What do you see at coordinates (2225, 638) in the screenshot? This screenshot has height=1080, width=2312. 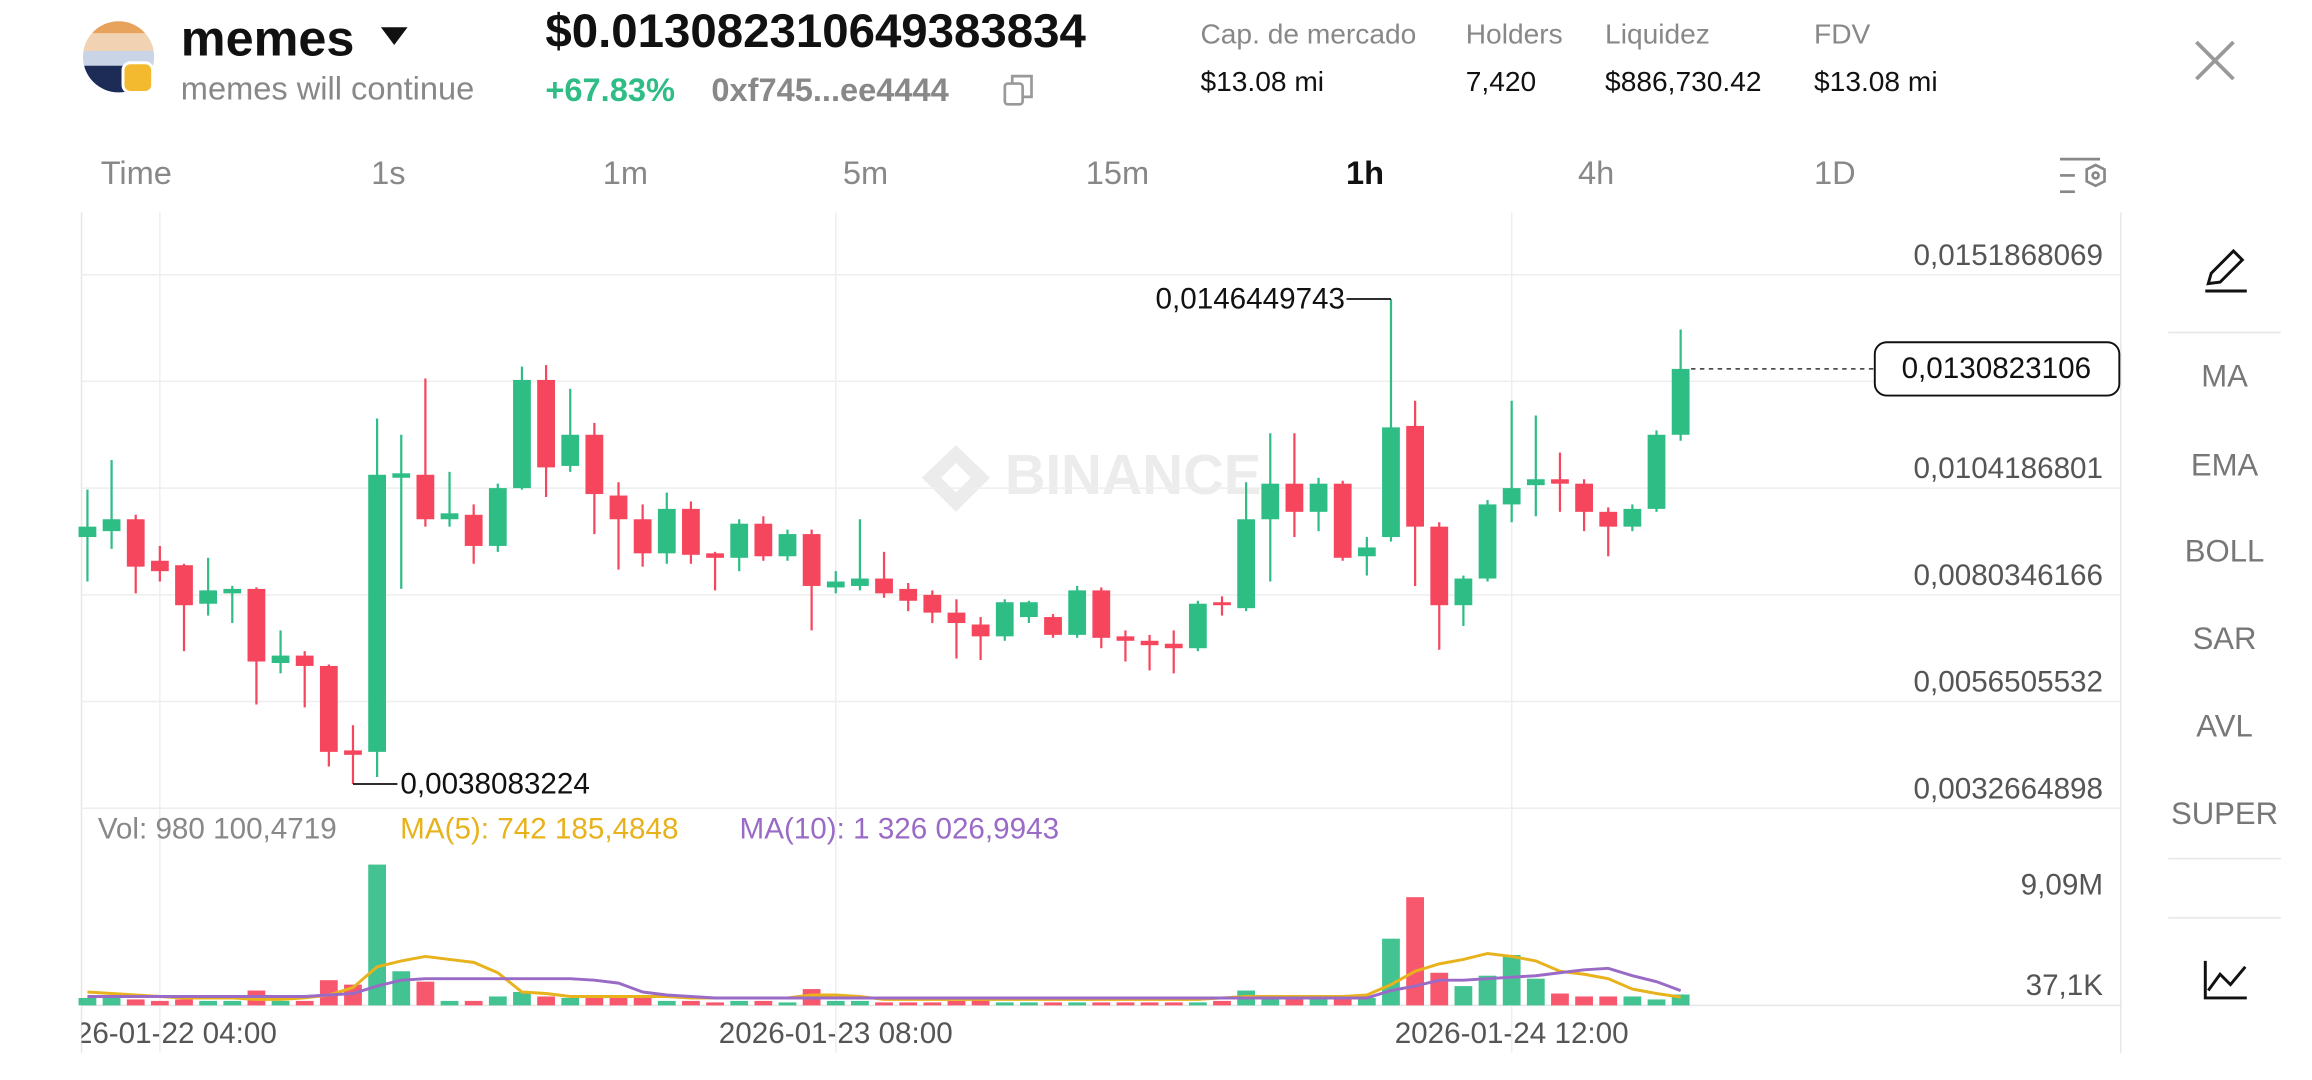 I see `indicator-button: SAR` at bounding box center [2225, 638].